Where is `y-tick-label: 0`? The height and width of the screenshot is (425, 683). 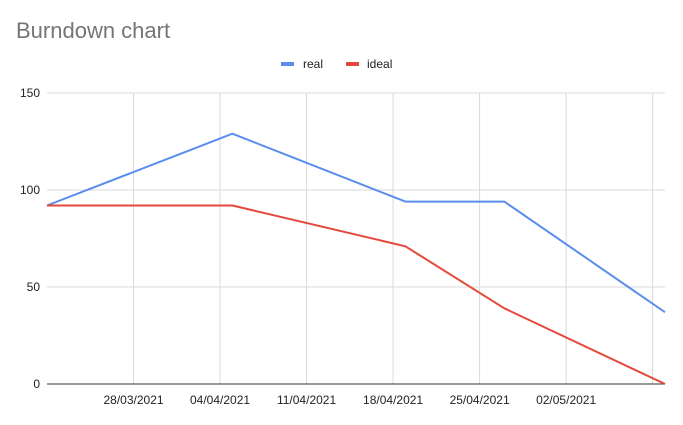
y-tick-label: 0 is located at coordinates (36, 384).